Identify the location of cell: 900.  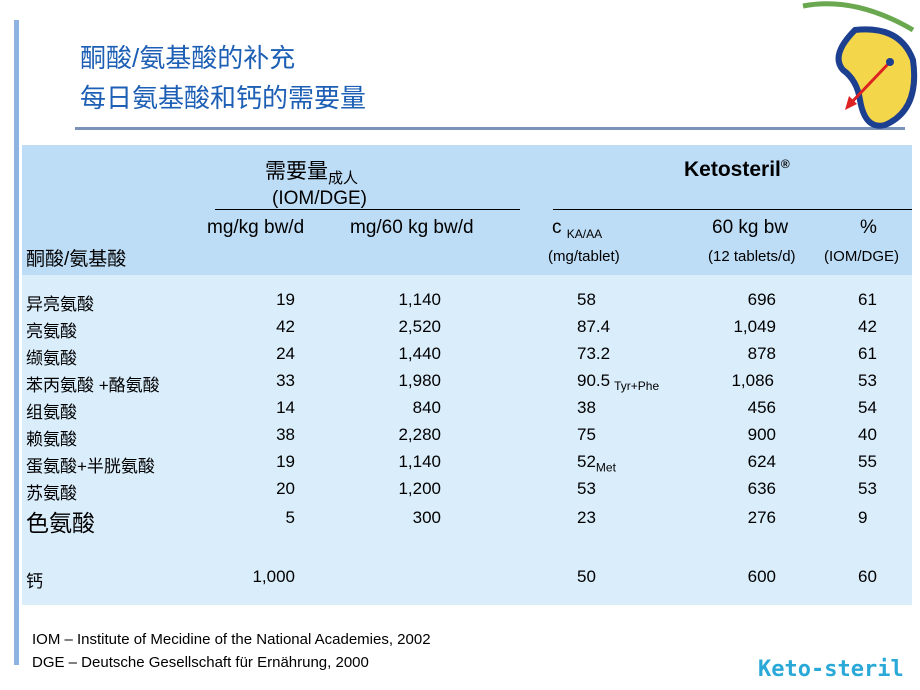
(761, 434).